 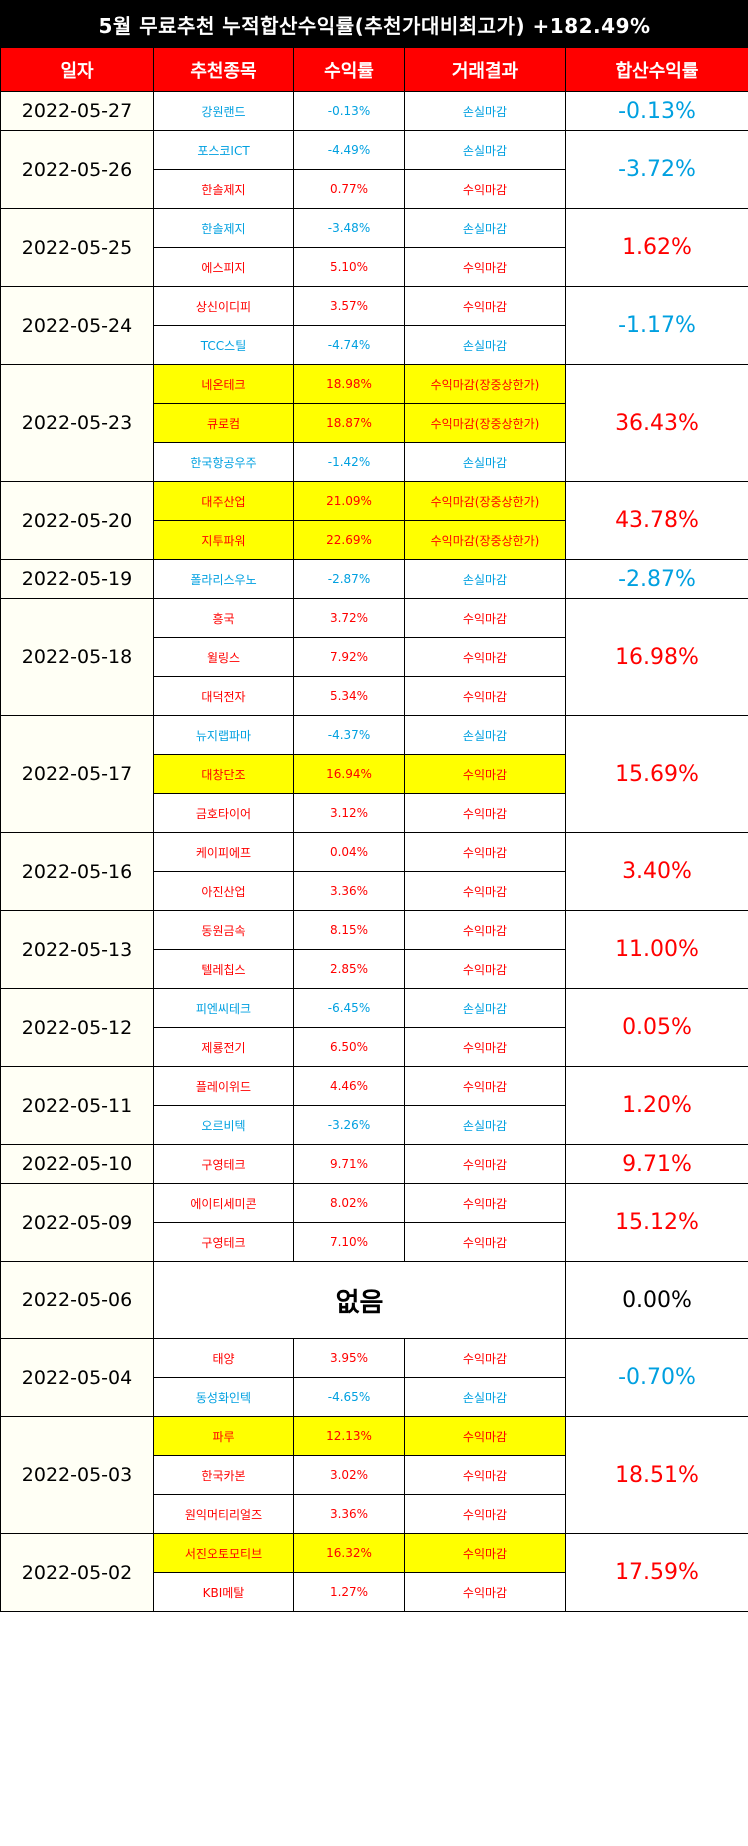 I want to click on stock-row: 지투파워 22.69% 수익마감(장중상한가), so click(x=374, y=540).